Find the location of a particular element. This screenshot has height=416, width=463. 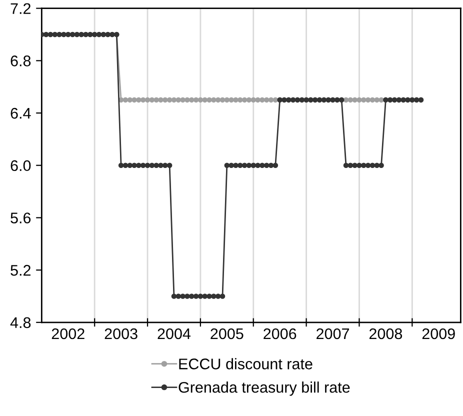

y-tick-label: 6.4 is located at coordinates (20, 113).